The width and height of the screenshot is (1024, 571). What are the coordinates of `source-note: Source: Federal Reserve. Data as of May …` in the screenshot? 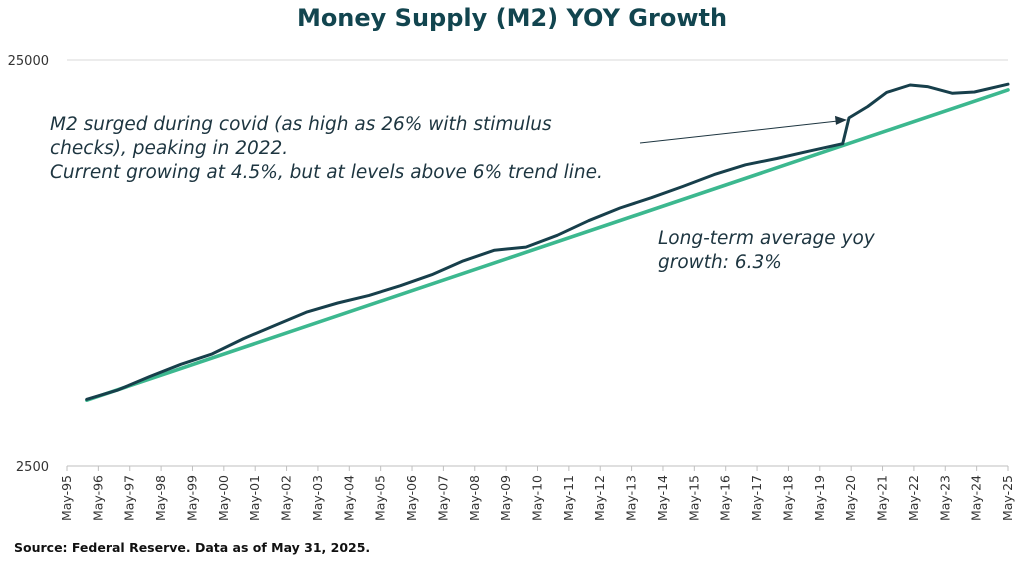 It's located at (192, 547).